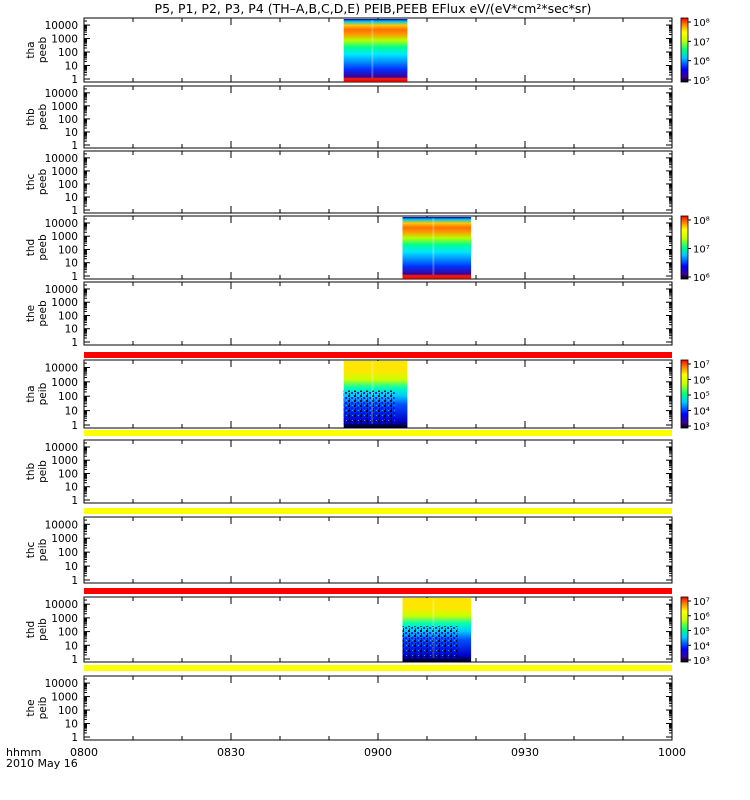 Image resolution: width=750 pixels, height=800 pixels. What do you see at coordinates (23, 752) in the screenshot?
I see `time-axis-label: hhmm` at bounding box center [23, 752].